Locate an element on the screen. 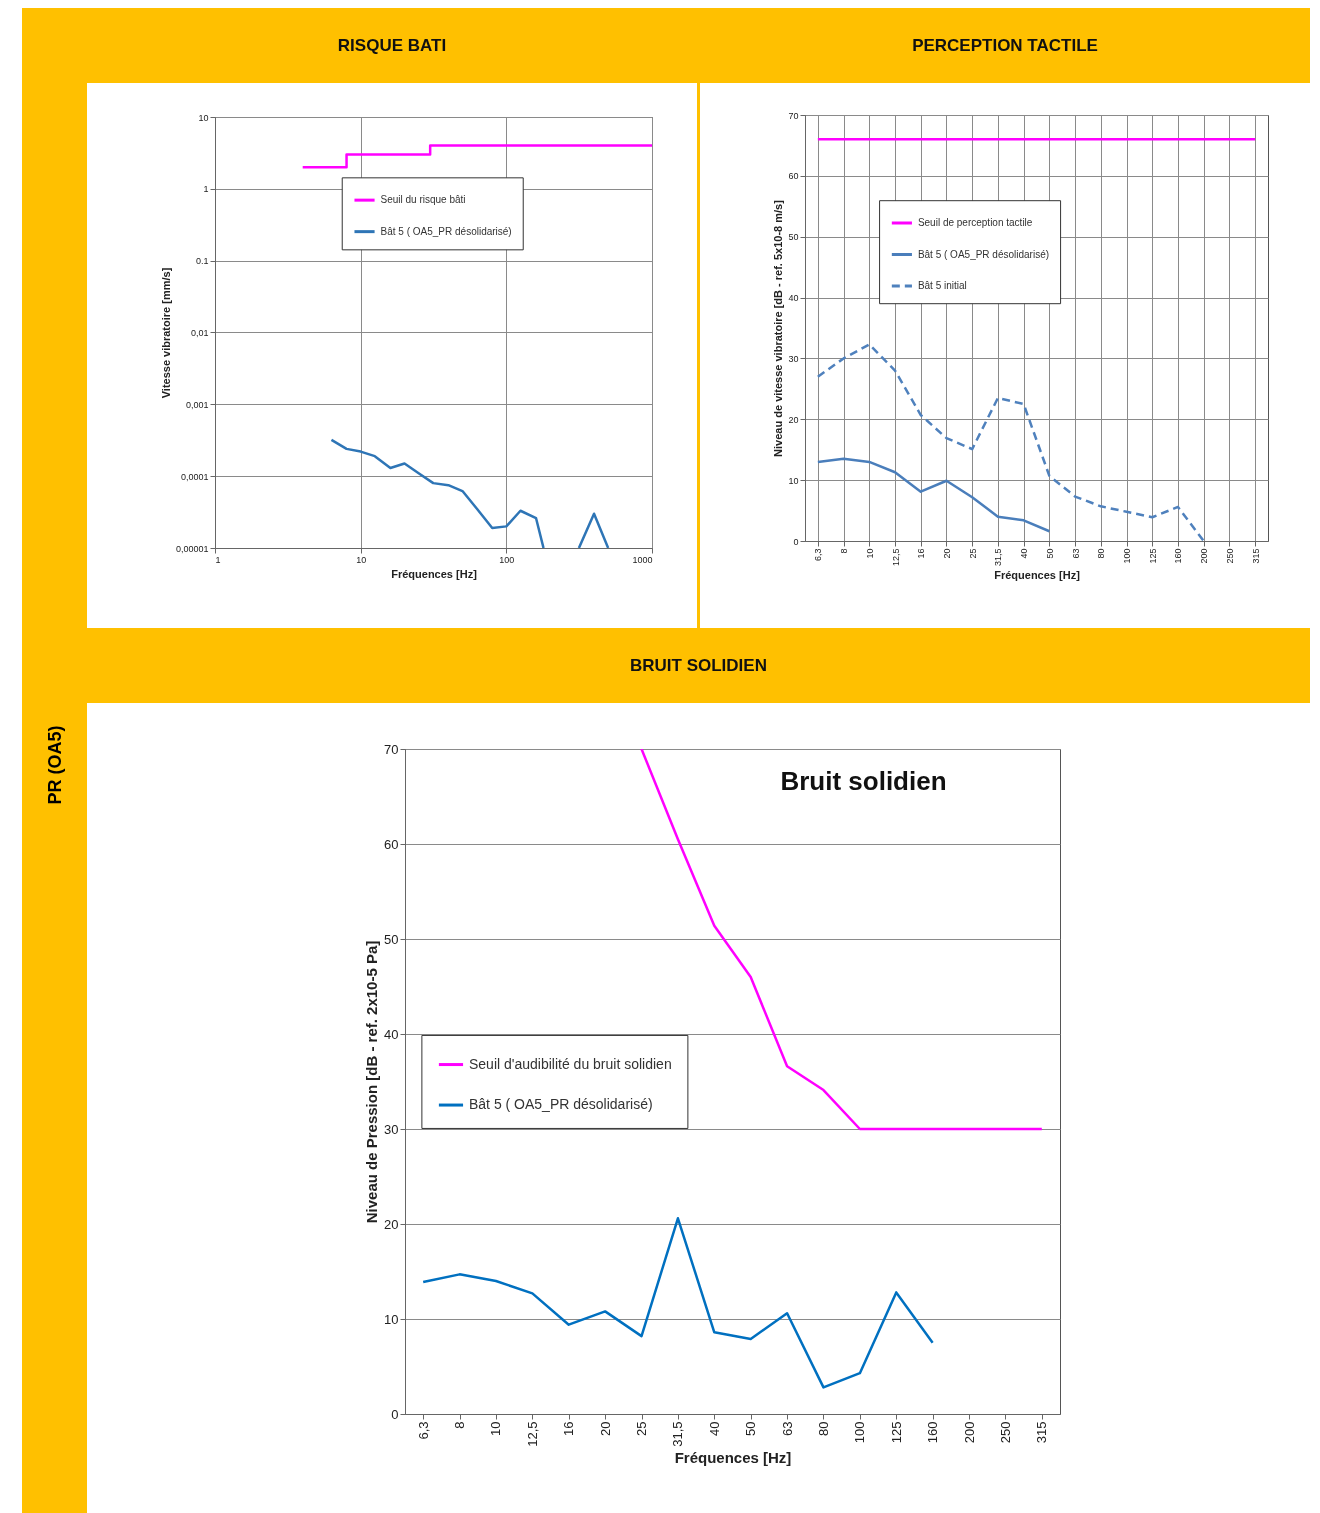 The image size is (1320, 1513). legend-label: Bât 5 initial is located at coordinates (942, 285).